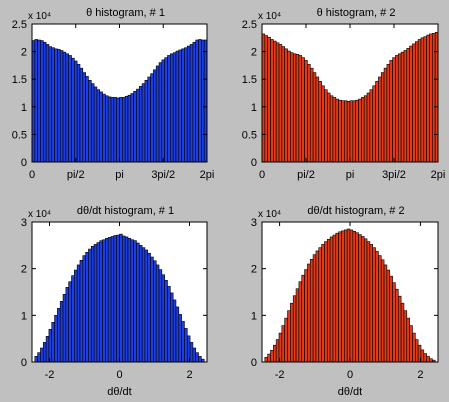 This screenshot has height=402, width=449. Describe the element at coordinates (350, 175) in the screenshot. I see `x-tick-label: pi` at that location.